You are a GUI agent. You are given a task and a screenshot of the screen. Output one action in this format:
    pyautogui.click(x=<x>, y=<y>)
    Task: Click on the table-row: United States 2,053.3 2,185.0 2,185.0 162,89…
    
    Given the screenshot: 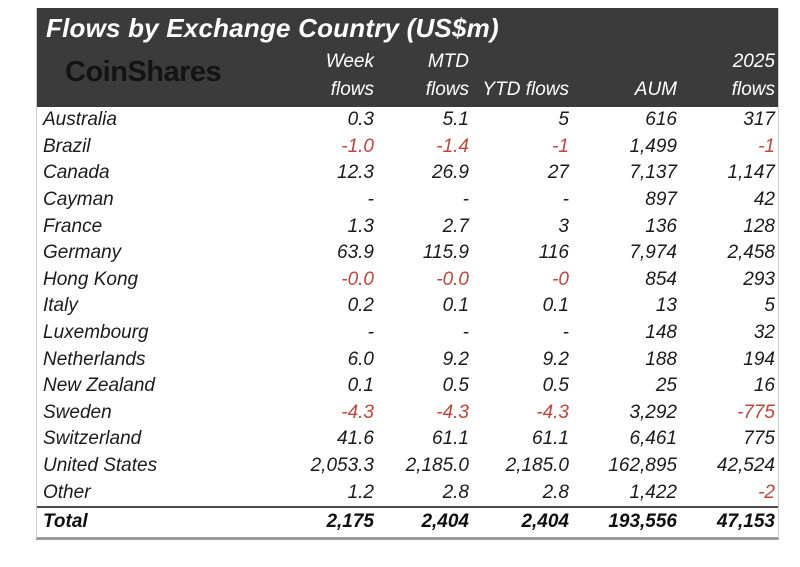 What is the action you would take?
    pyautogui.click(x=407, y=466)
    